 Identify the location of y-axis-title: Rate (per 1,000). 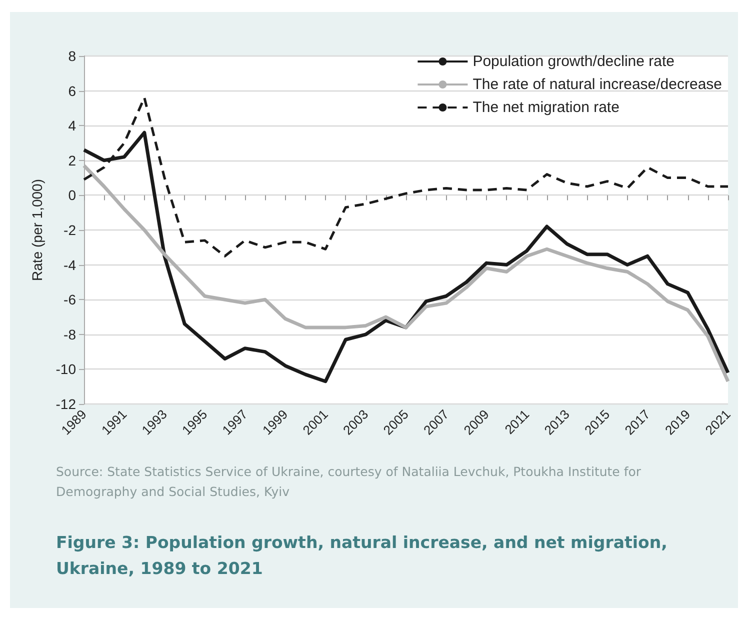
(37, 230).